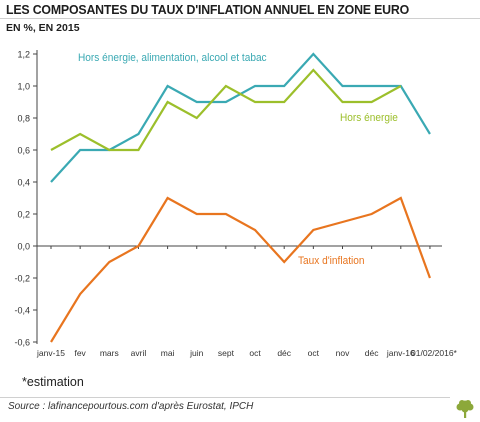 The width and height of the screenshot is (480, 422). What do you see at coordinates (23, 183) in the screenshot?
I see `y-tick-label: 0,4` at bounding box center [23, 183].